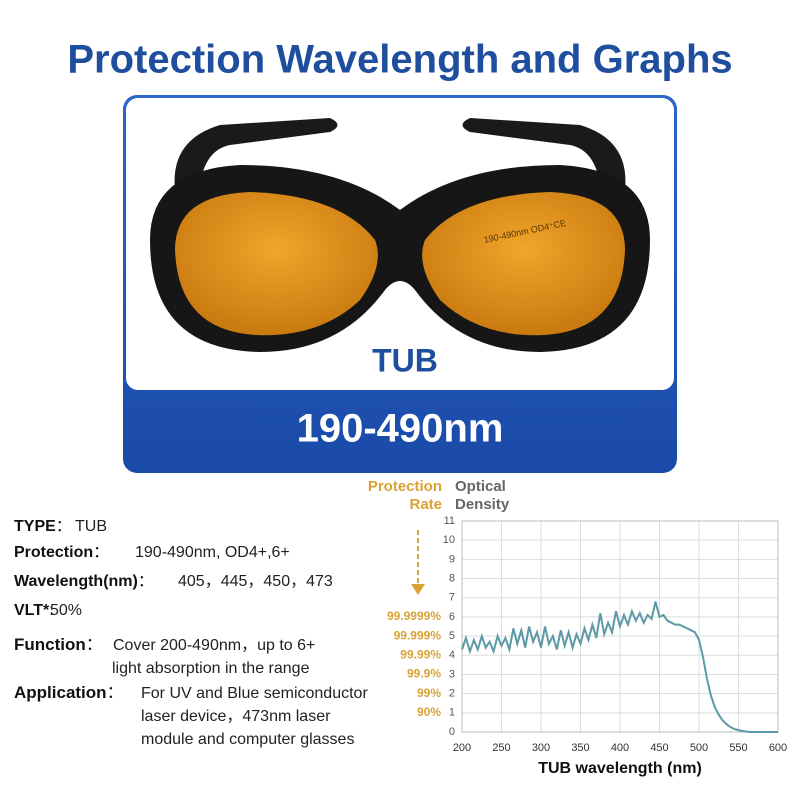  What do you see at coordinates (452, 674) in the screenshot?
I see `y-tick-label: 3` at bounding box center [452, 674].